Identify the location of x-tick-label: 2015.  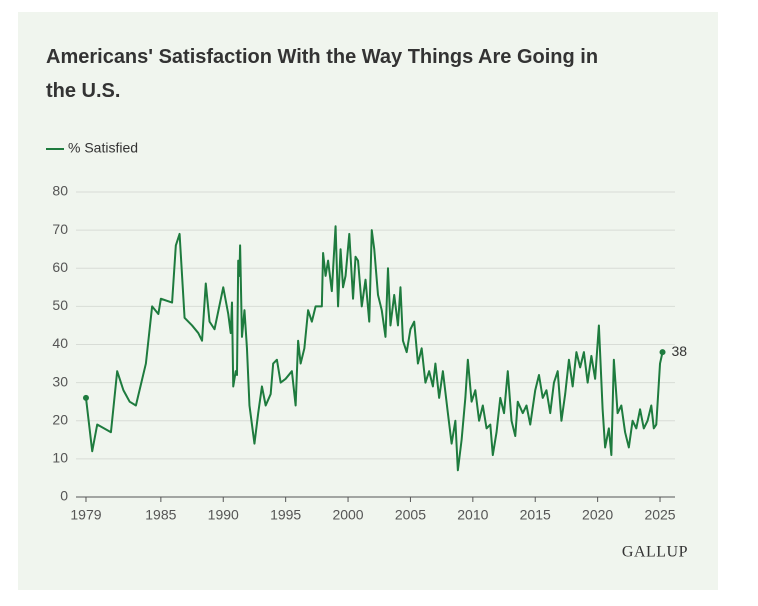
(535, 515).